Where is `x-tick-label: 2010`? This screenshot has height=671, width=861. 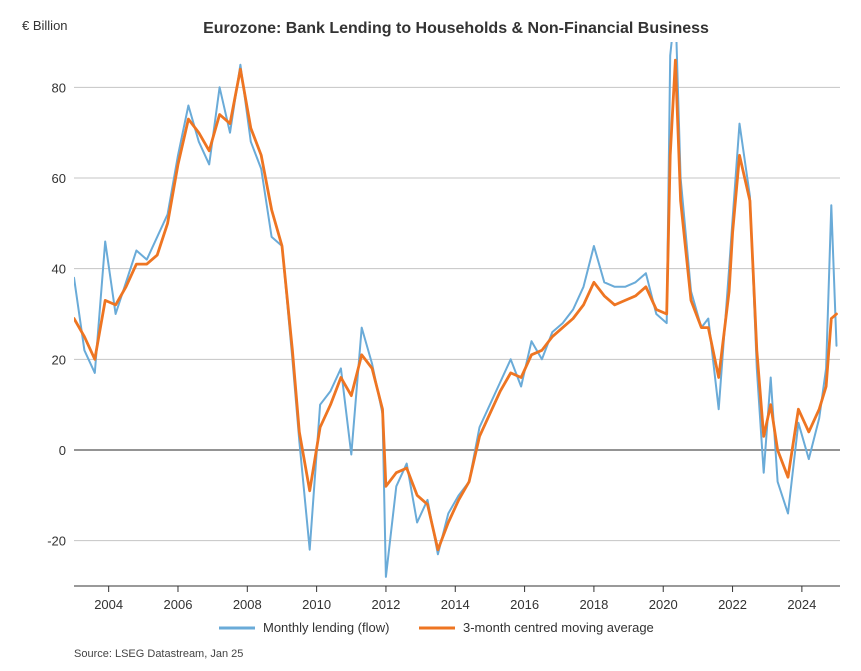 x-tick-label: 2010 is located at coordinates (316, 604).